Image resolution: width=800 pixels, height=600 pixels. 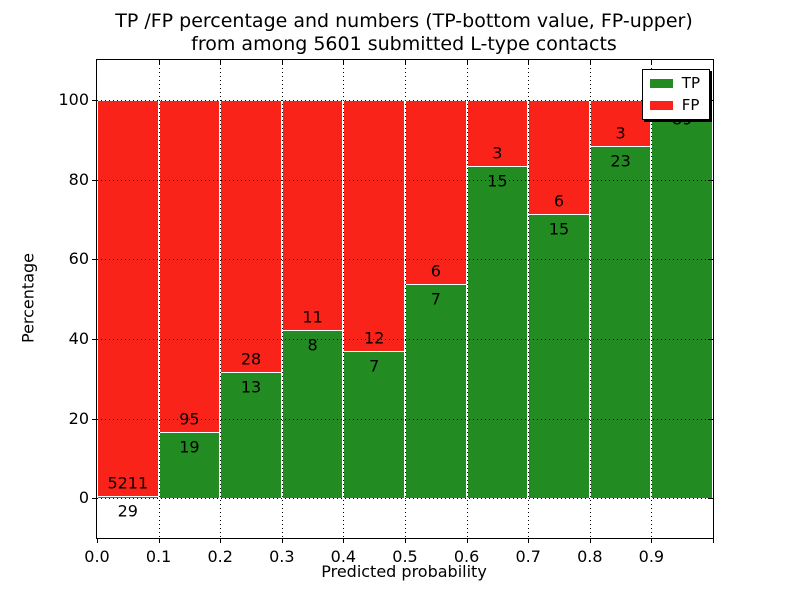 What do you see at coordinates (220, 556) in the screenshot?
I see `x-tick-label: 0.2` at bounding box center [220, 556].